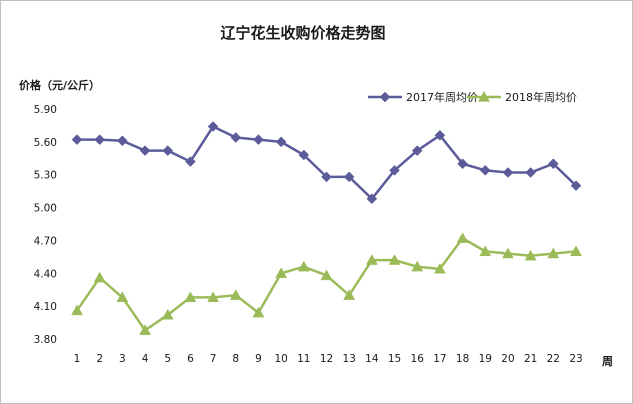 Image resolution: width=633 pixels, height=404 pixels. What do you see at coordinates (303, 359) in the screenshot?
I see `x-tick-label: 11` at bounding box center [303, 359].